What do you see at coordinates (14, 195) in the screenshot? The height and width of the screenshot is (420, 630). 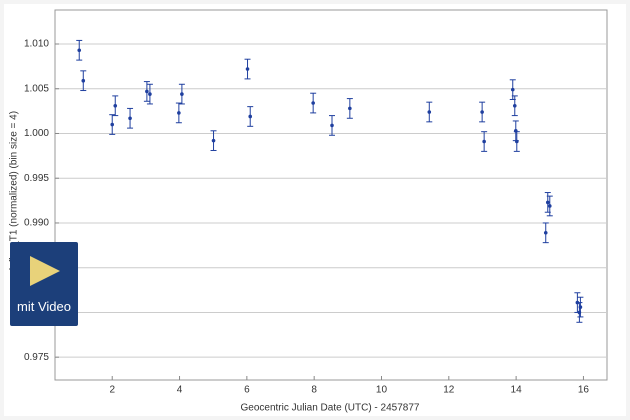 I see `y-axis-title: rel_flux_T1 (normalized) (bin size = 4)` at bounding box center [14, 195].